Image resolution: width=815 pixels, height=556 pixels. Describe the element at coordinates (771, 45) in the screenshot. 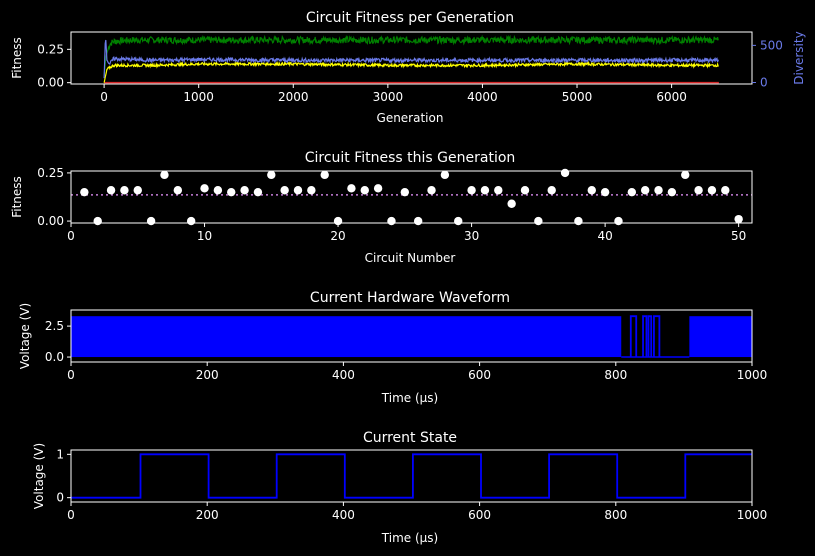

I see `p1-right-tick-label: 500` at that location.